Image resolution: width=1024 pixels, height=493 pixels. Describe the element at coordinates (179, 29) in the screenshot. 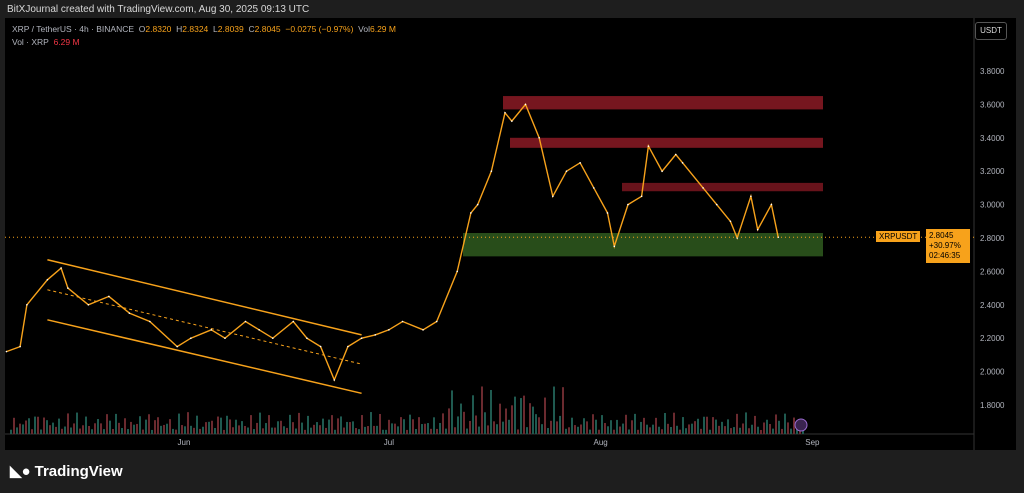

I see `h-label: H` at that location.